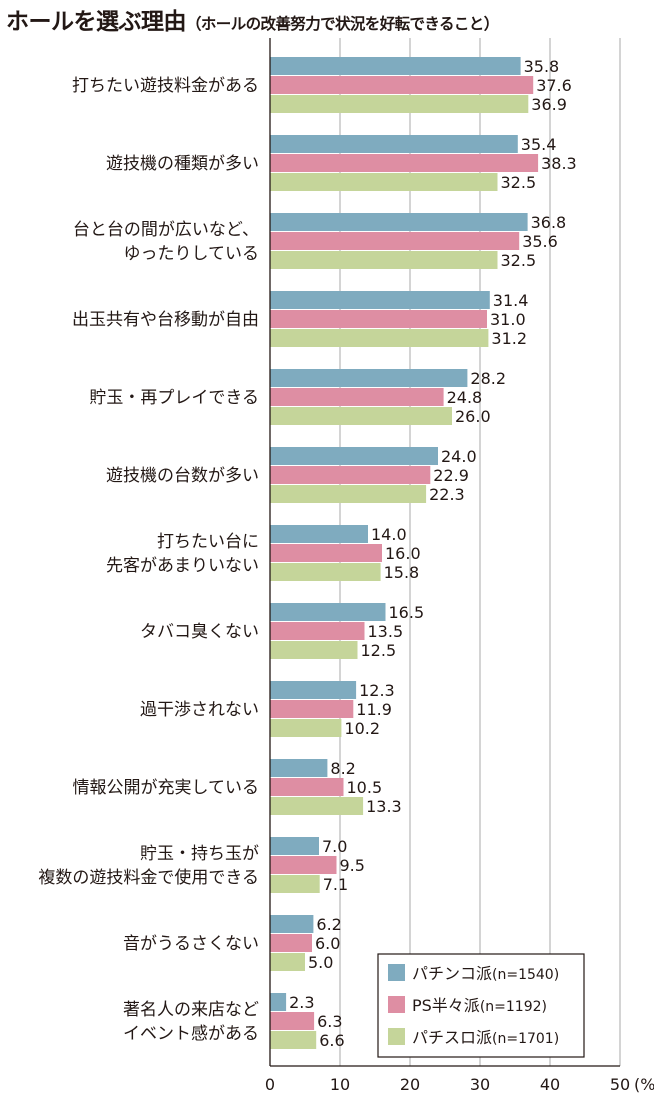 The width and height of the screenshot is (654, 1100). I want to click on bar-value-label: 16.5, so click(407, 612).